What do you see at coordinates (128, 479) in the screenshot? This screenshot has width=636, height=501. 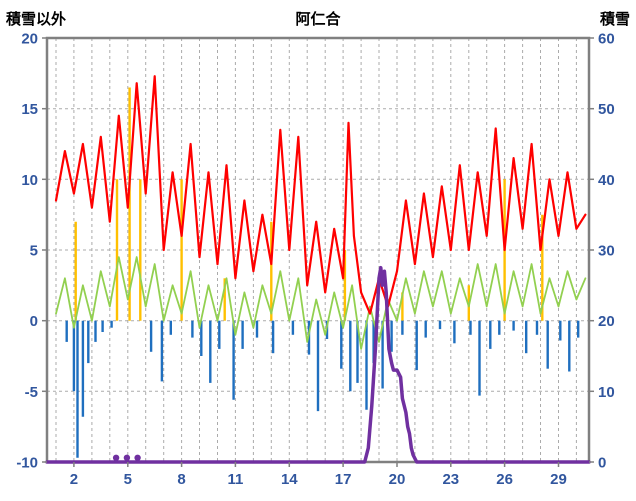 I see `x-axis-tick-label: 5` at bounding box center [128, 479].